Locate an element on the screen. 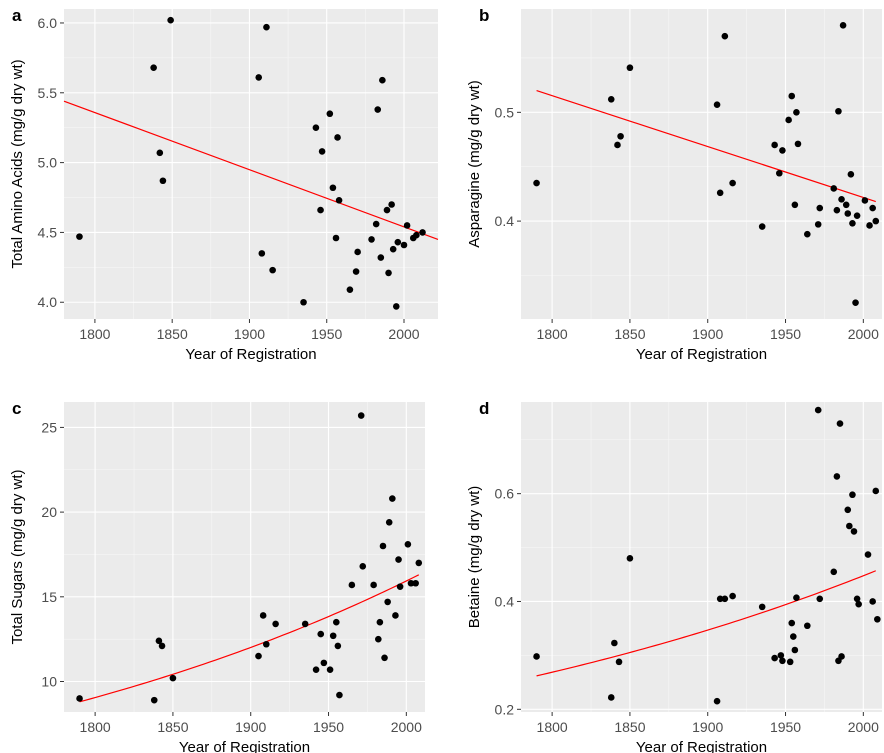  panel-letter: b is located at coordinates (484, 15).